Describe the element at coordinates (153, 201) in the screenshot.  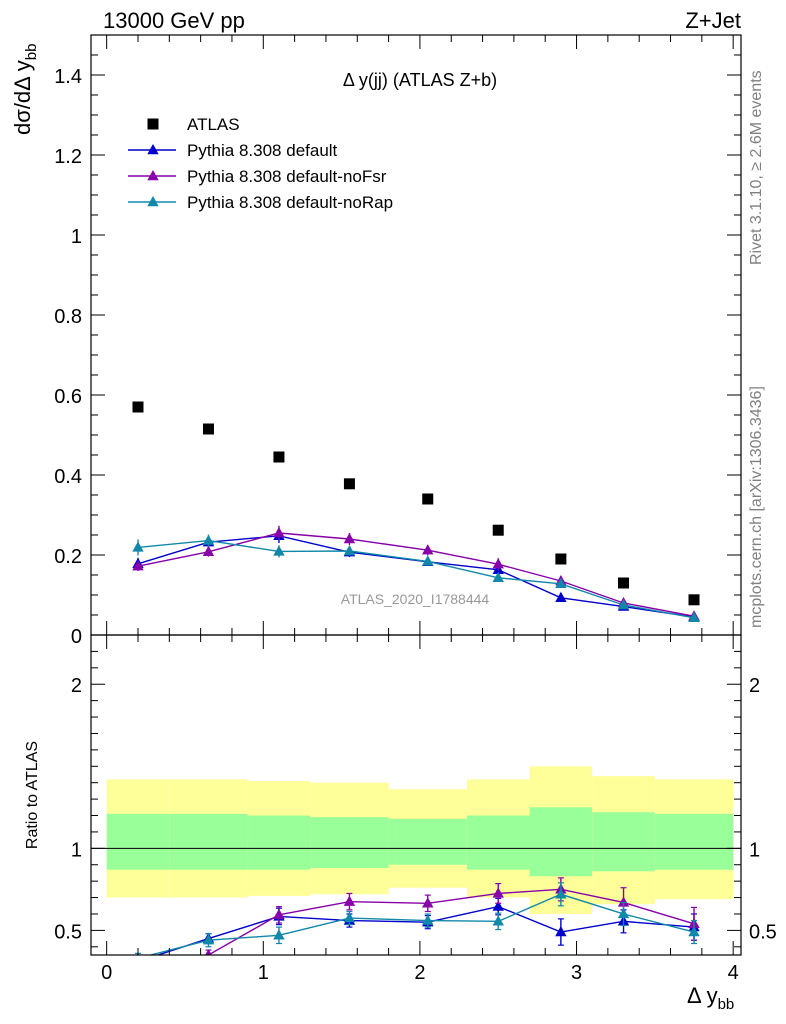
I see `legend-marker-pythia-8-308-default-norap` at that location.